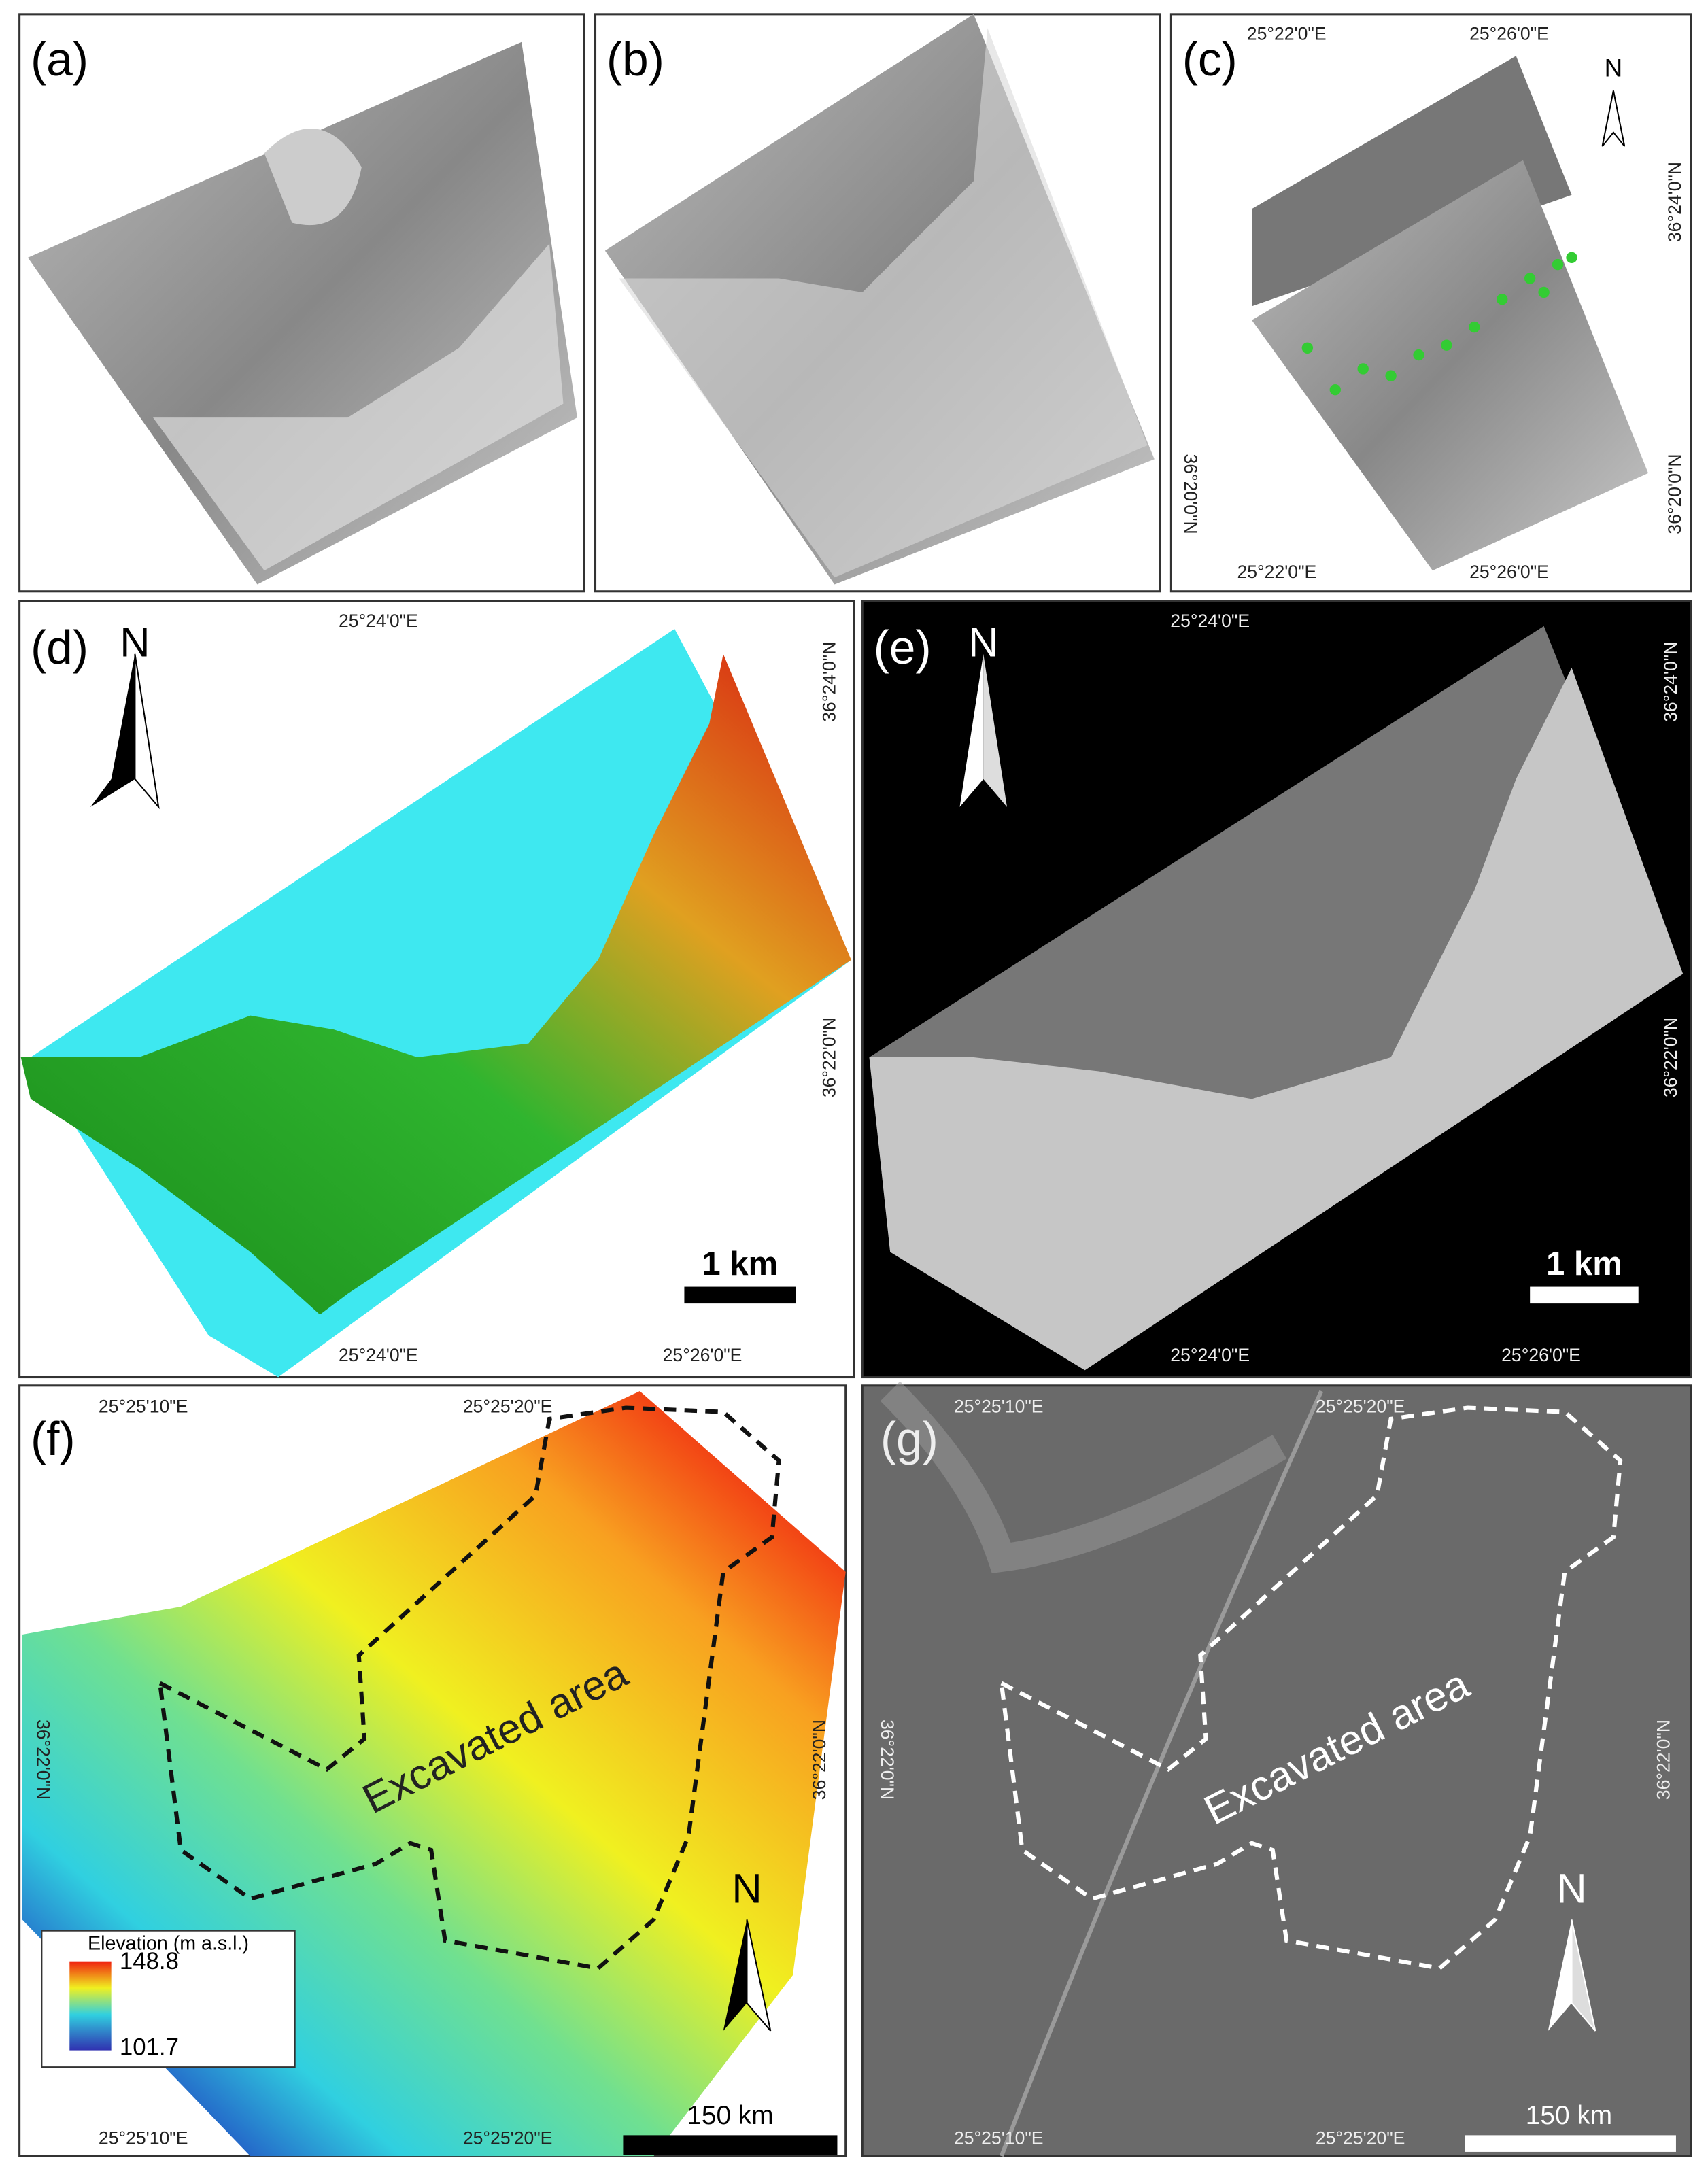  What do you see at coordinates (59, 647) in the screenshot?
I see `panel-label: (d)` at bounding box center [59, 647].